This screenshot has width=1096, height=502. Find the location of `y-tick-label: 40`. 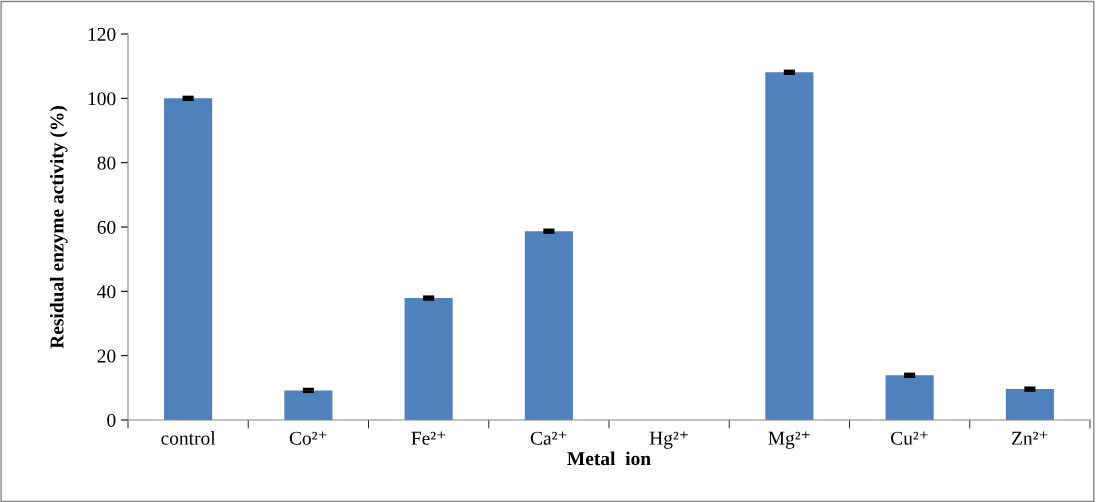

y-tick-label: 40 is located at coordinates (106, 292).